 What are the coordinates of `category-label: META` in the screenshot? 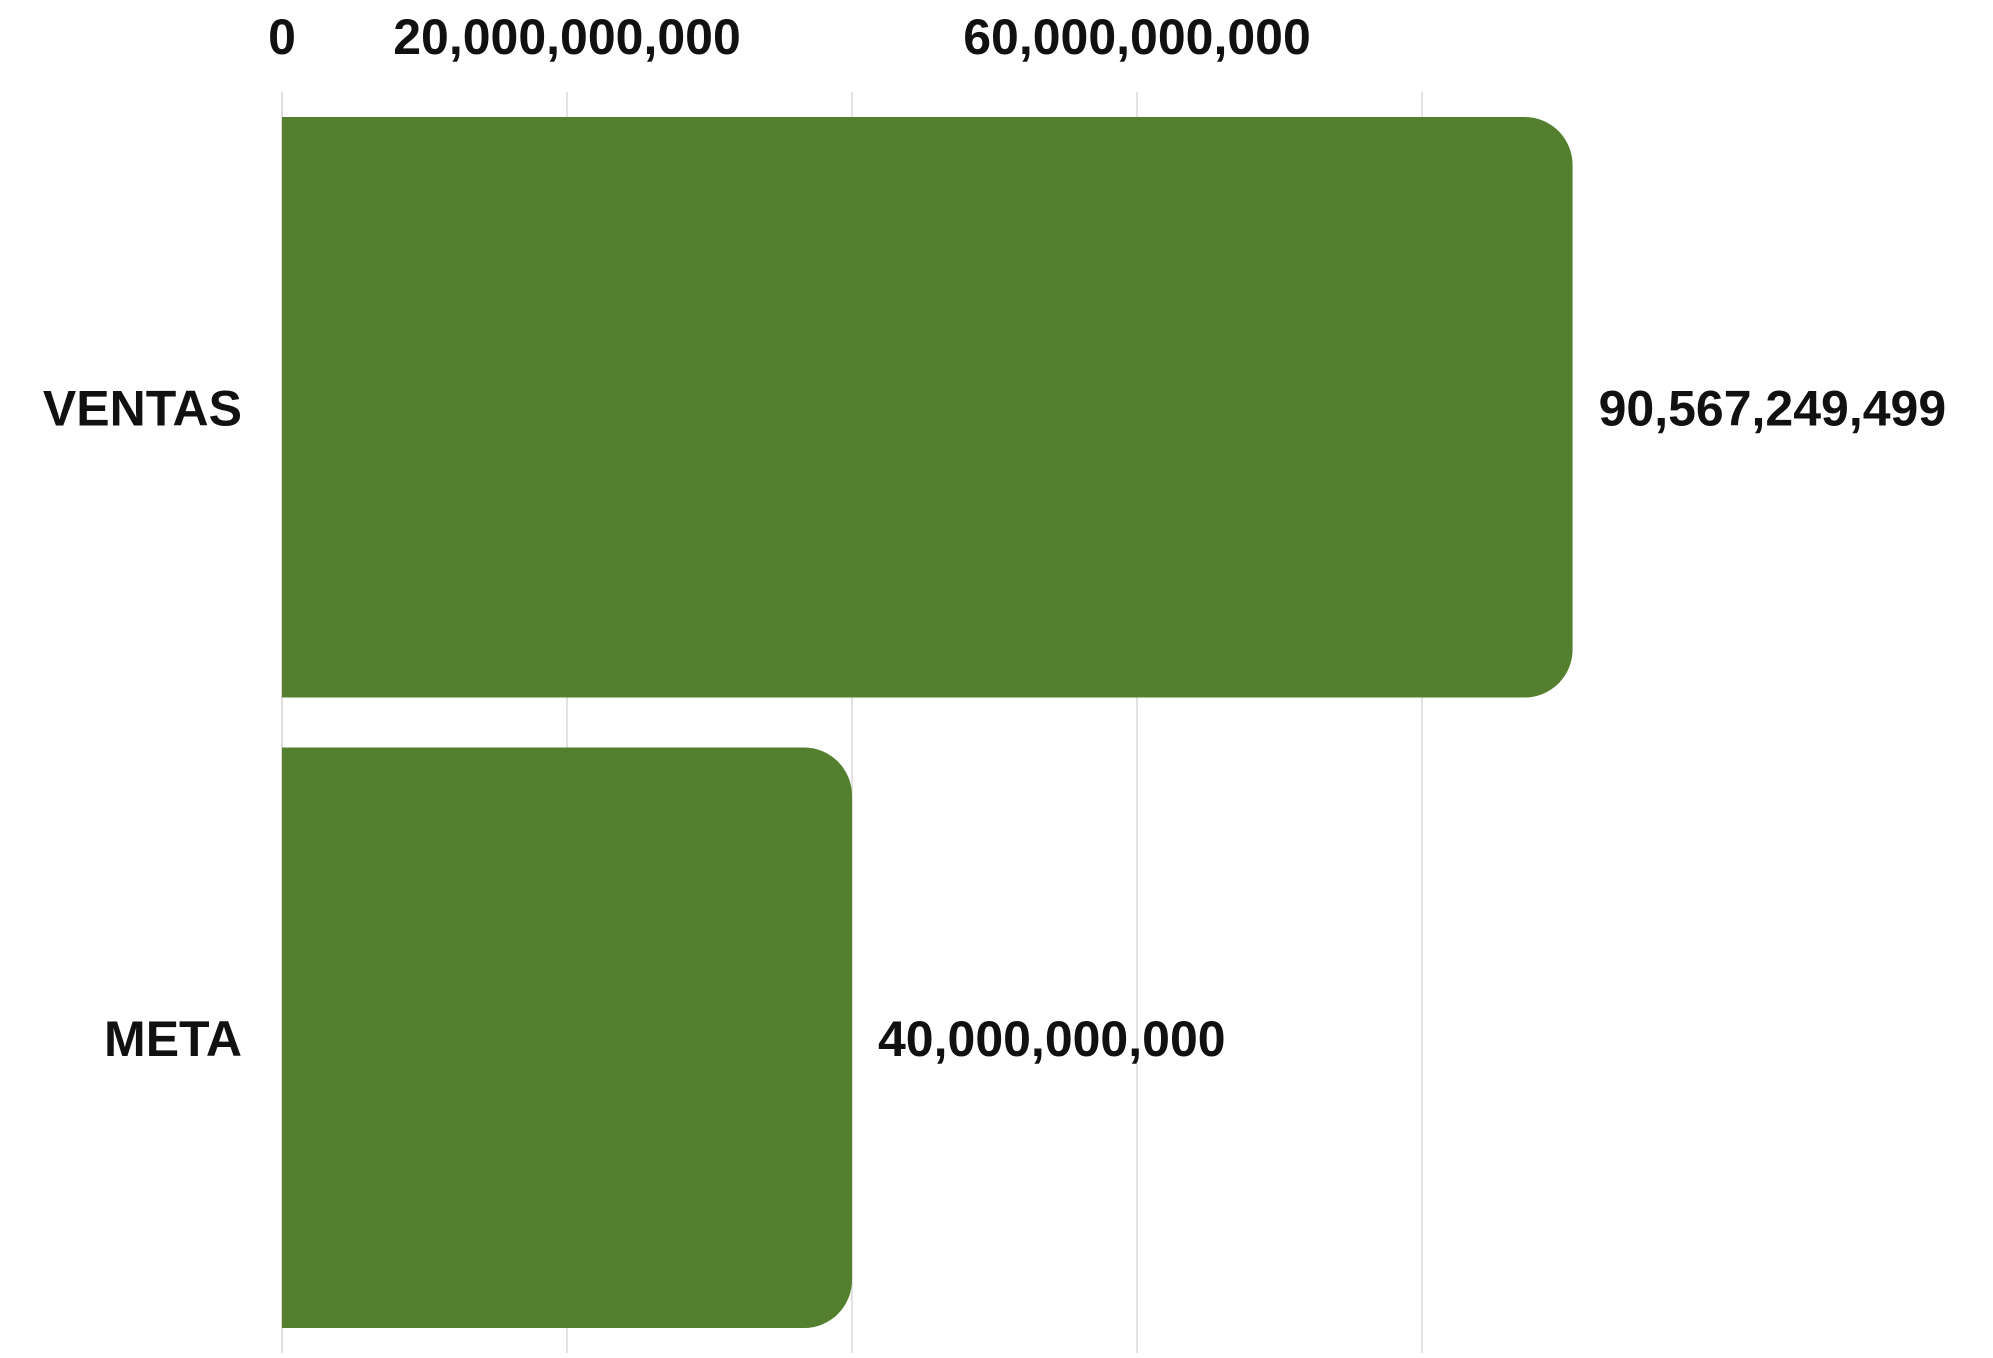 It's located at (173, 1039).